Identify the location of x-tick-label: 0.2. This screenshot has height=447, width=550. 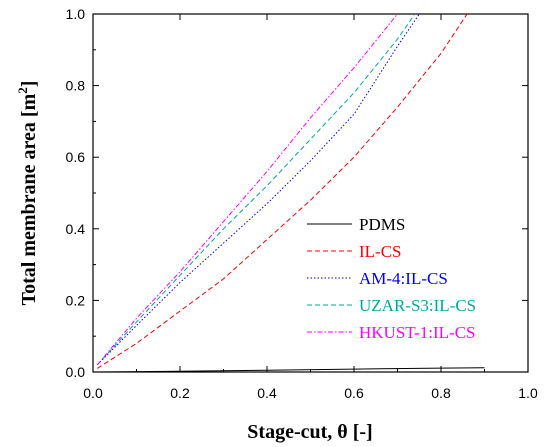
(180, 393).